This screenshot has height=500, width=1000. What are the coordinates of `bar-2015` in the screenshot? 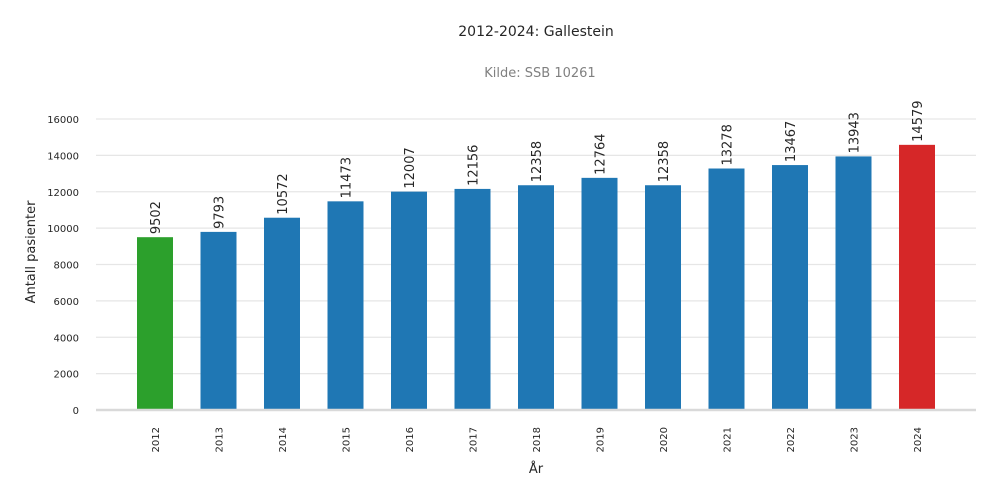 It's located at (345, 305).